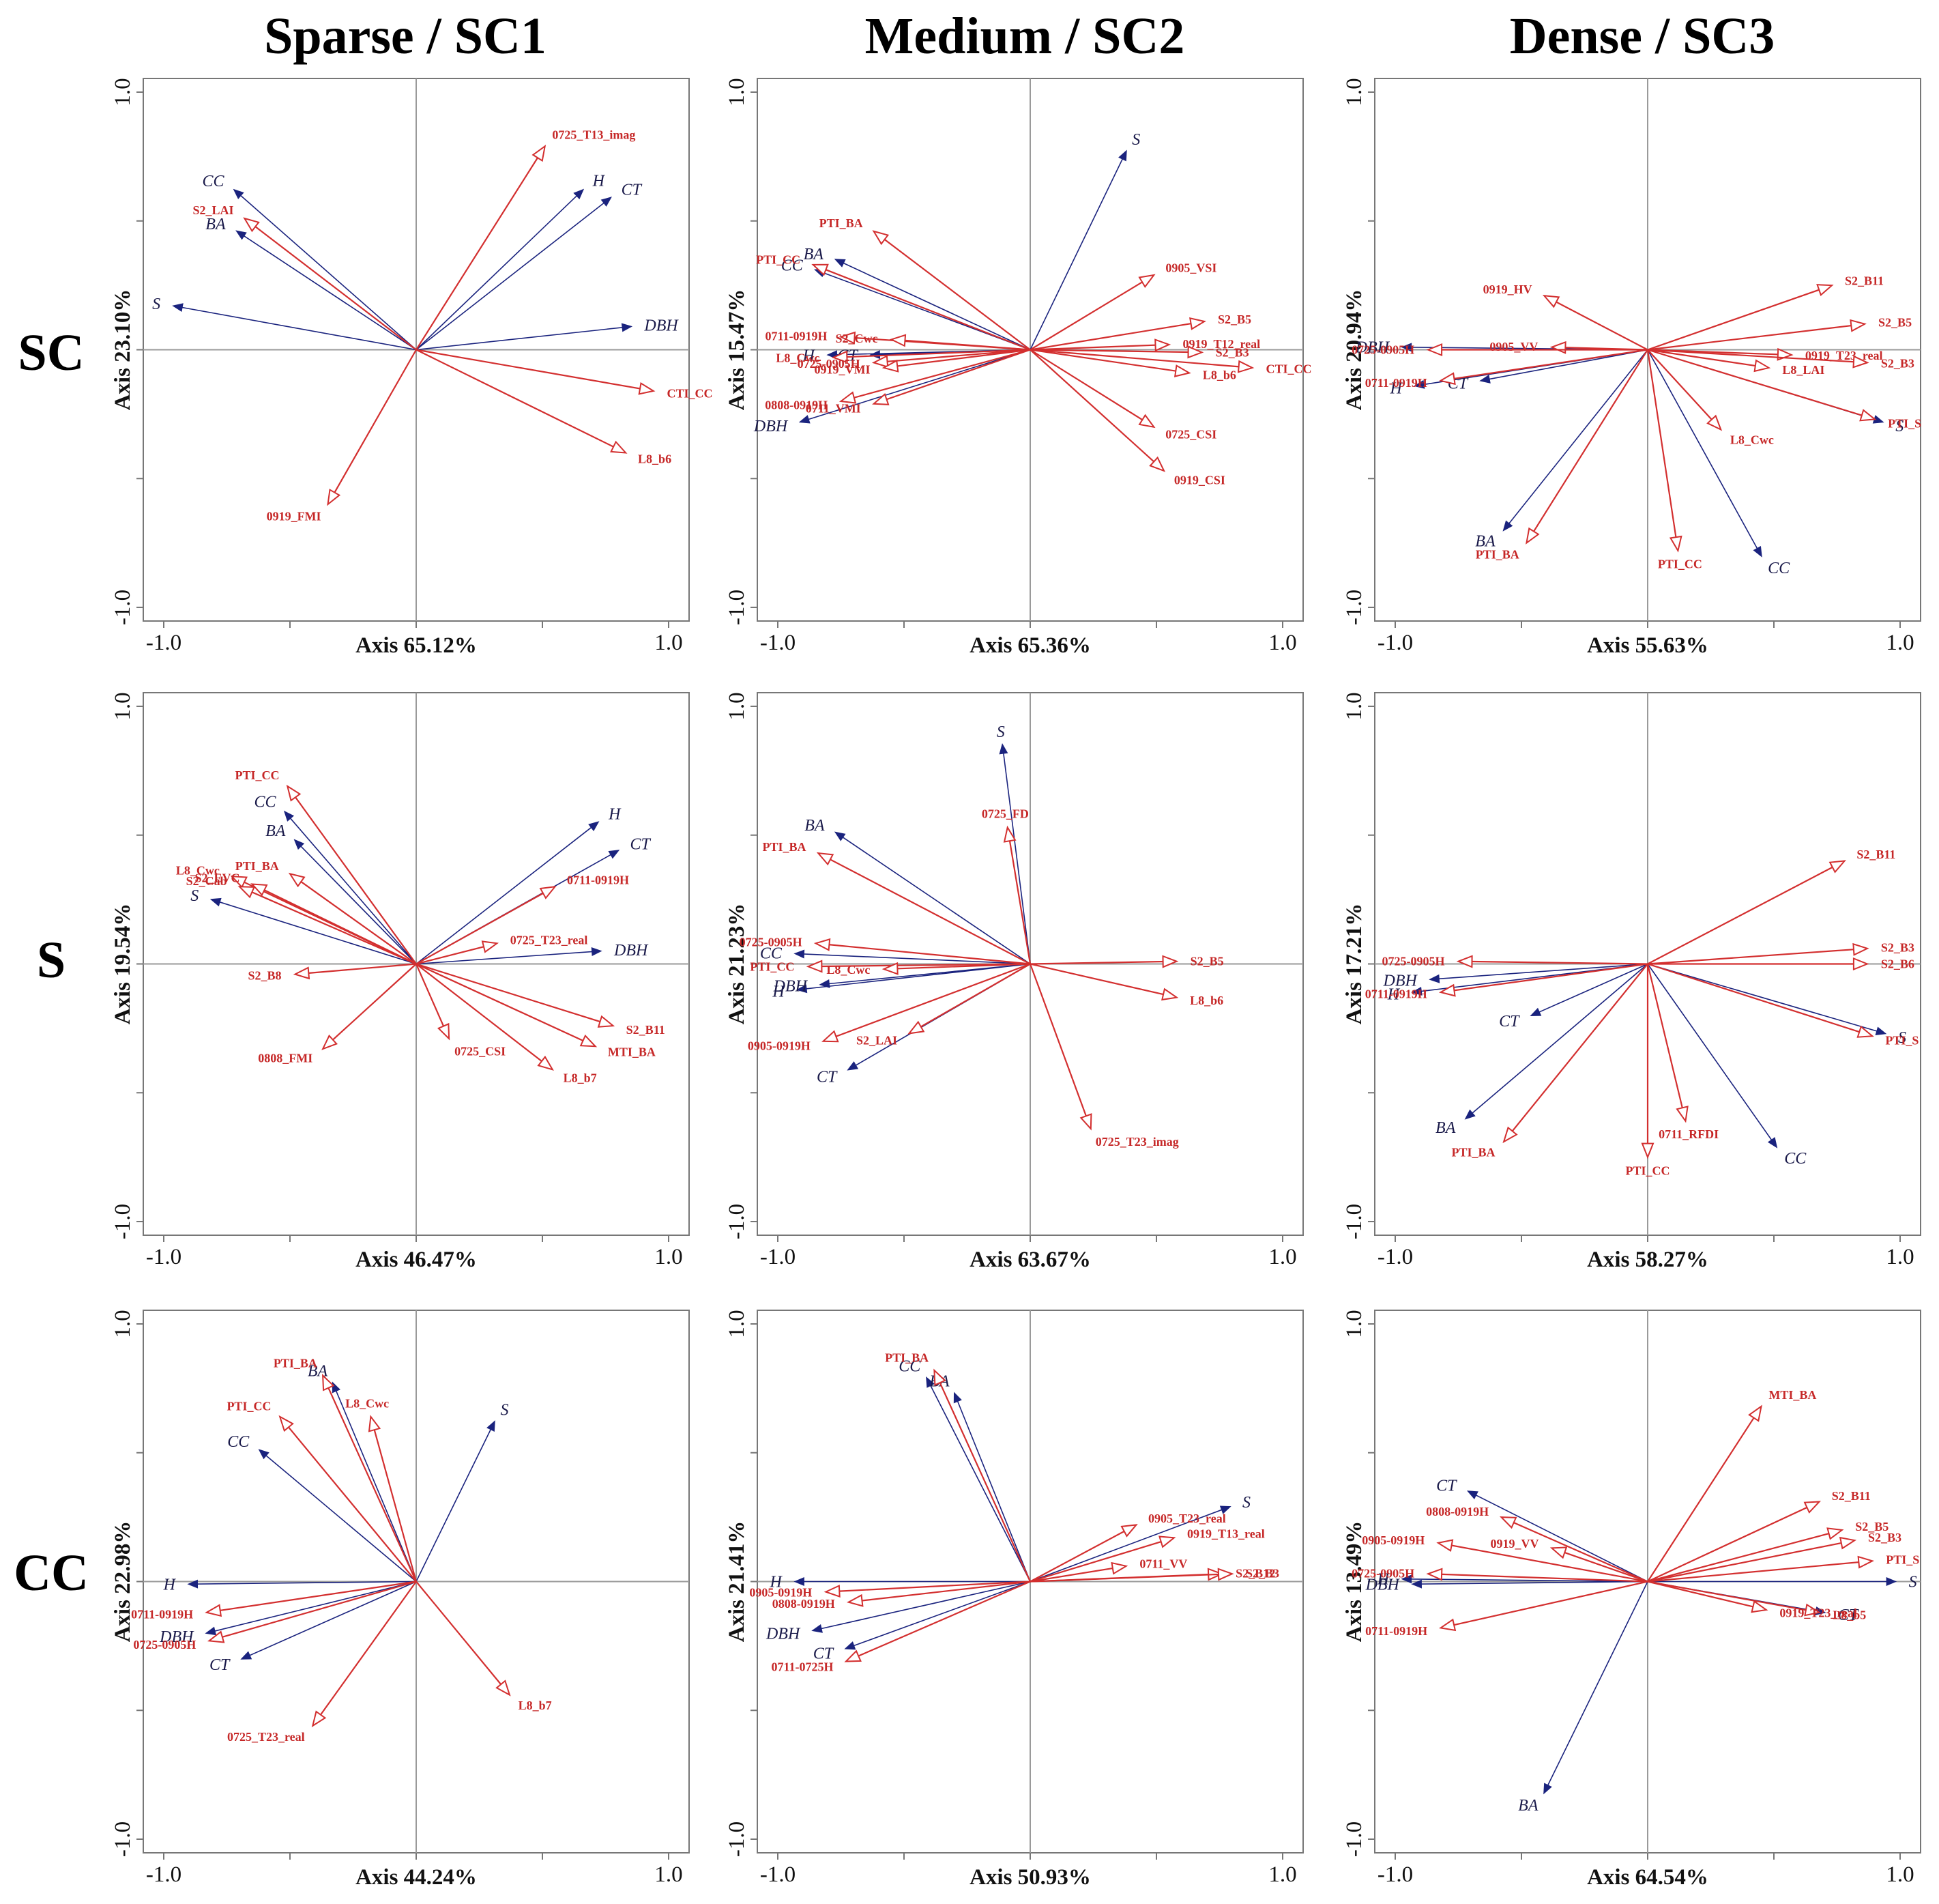 Image resolution: width=1939 pixels, height=1904 pixels. Describe the element at coordinates (460, 1011) in the screenshot. I see `vector-0725-csi: 0725_CSI` at that location.